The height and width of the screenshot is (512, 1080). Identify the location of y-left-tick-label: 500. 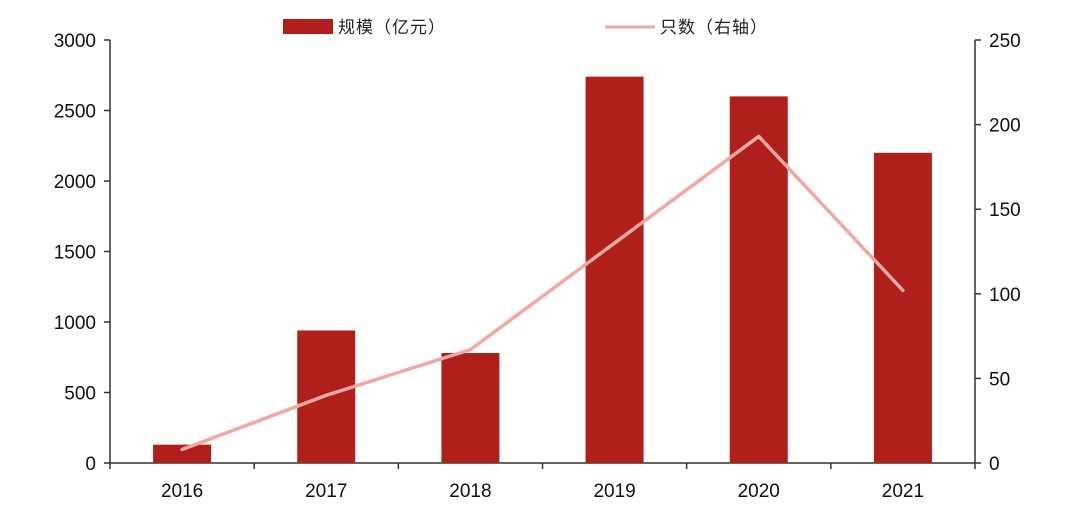
(80, 394).